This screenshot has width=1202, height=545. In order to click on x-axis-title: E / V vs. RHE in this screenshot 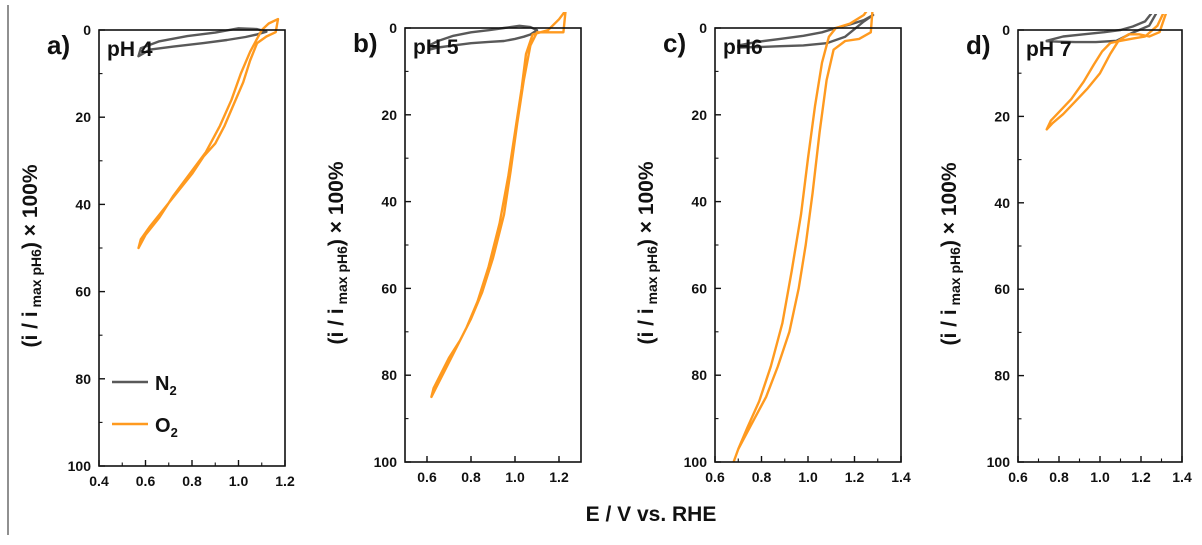, I will do `click(651, 514)`.